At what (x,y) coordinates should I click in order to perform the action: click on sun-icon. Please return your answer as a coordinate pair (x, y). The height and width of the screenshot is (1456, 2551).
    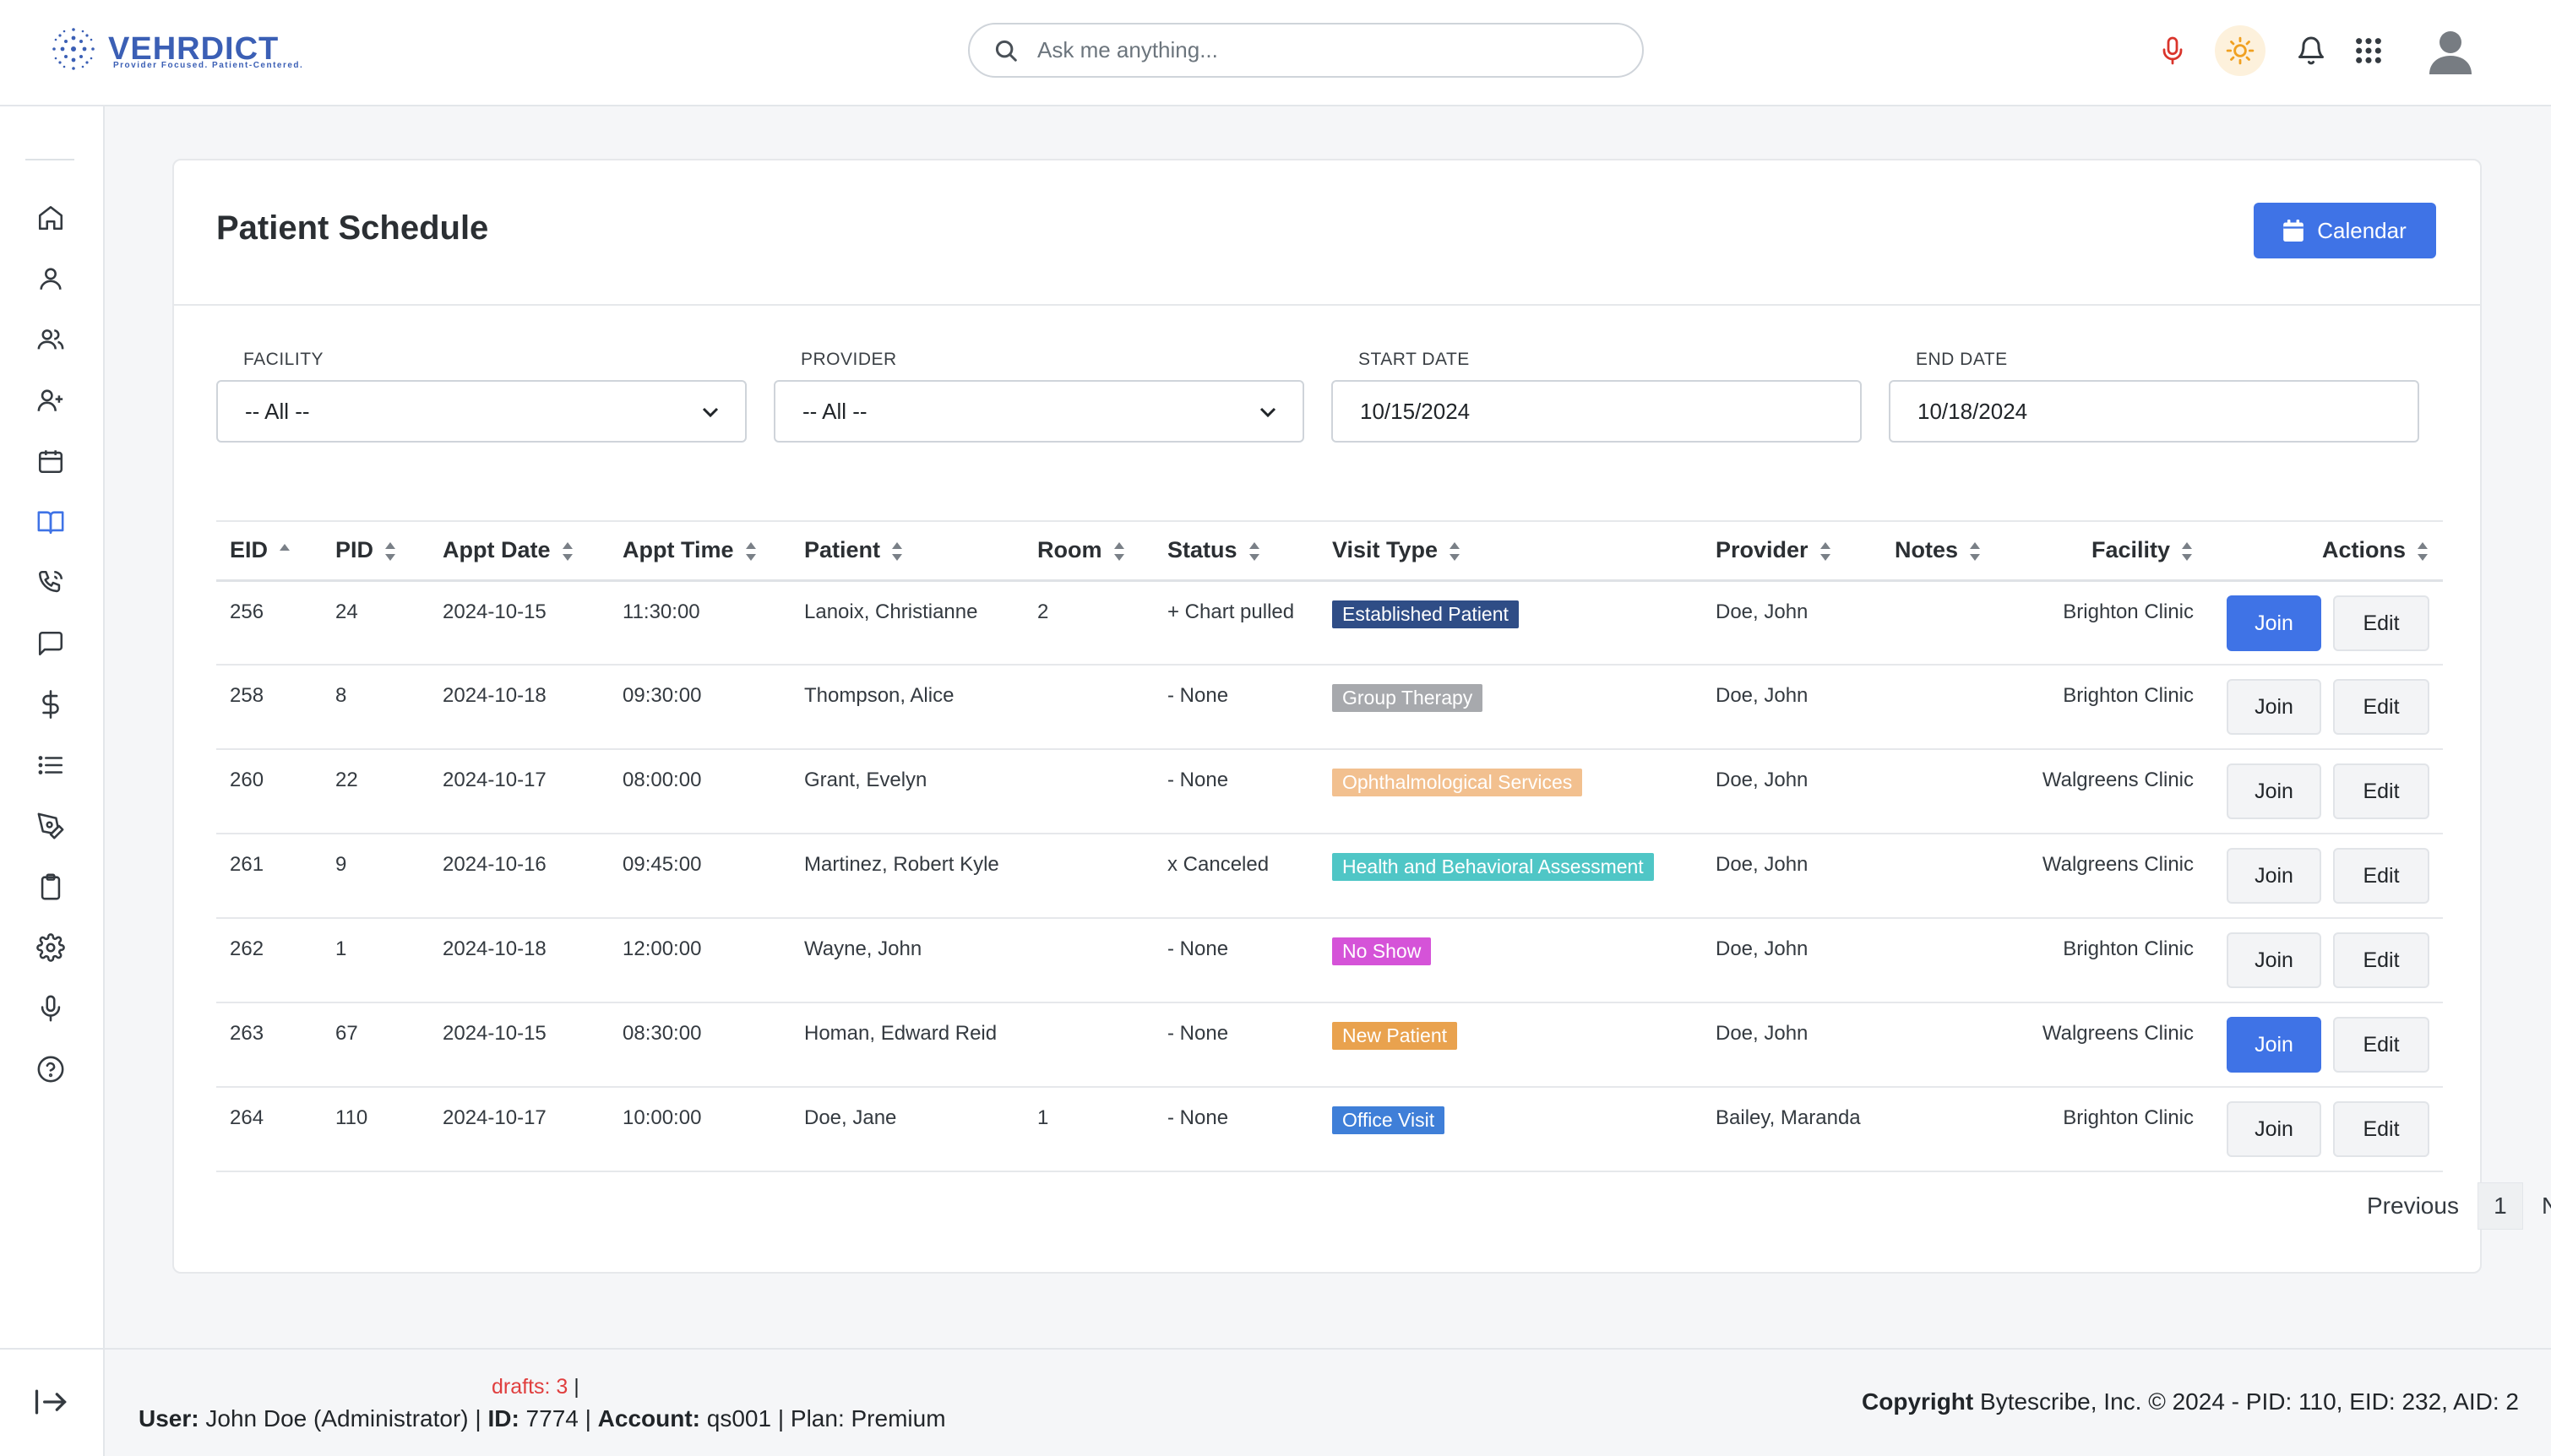
    Looking at the image, I should click on (2240, 50).